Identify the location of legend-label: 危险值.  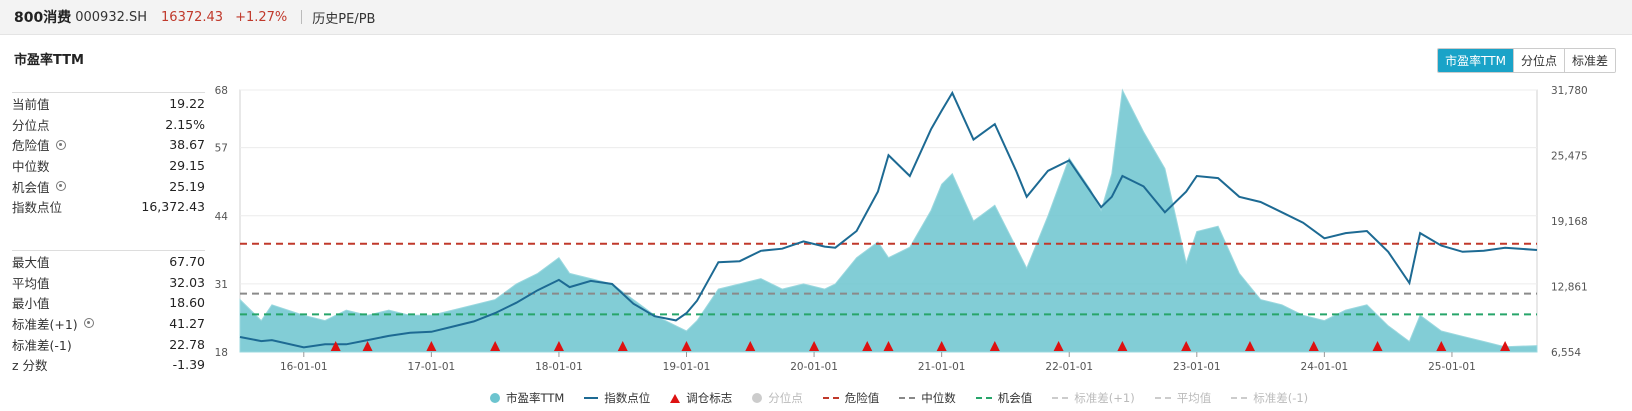
(862, 398).